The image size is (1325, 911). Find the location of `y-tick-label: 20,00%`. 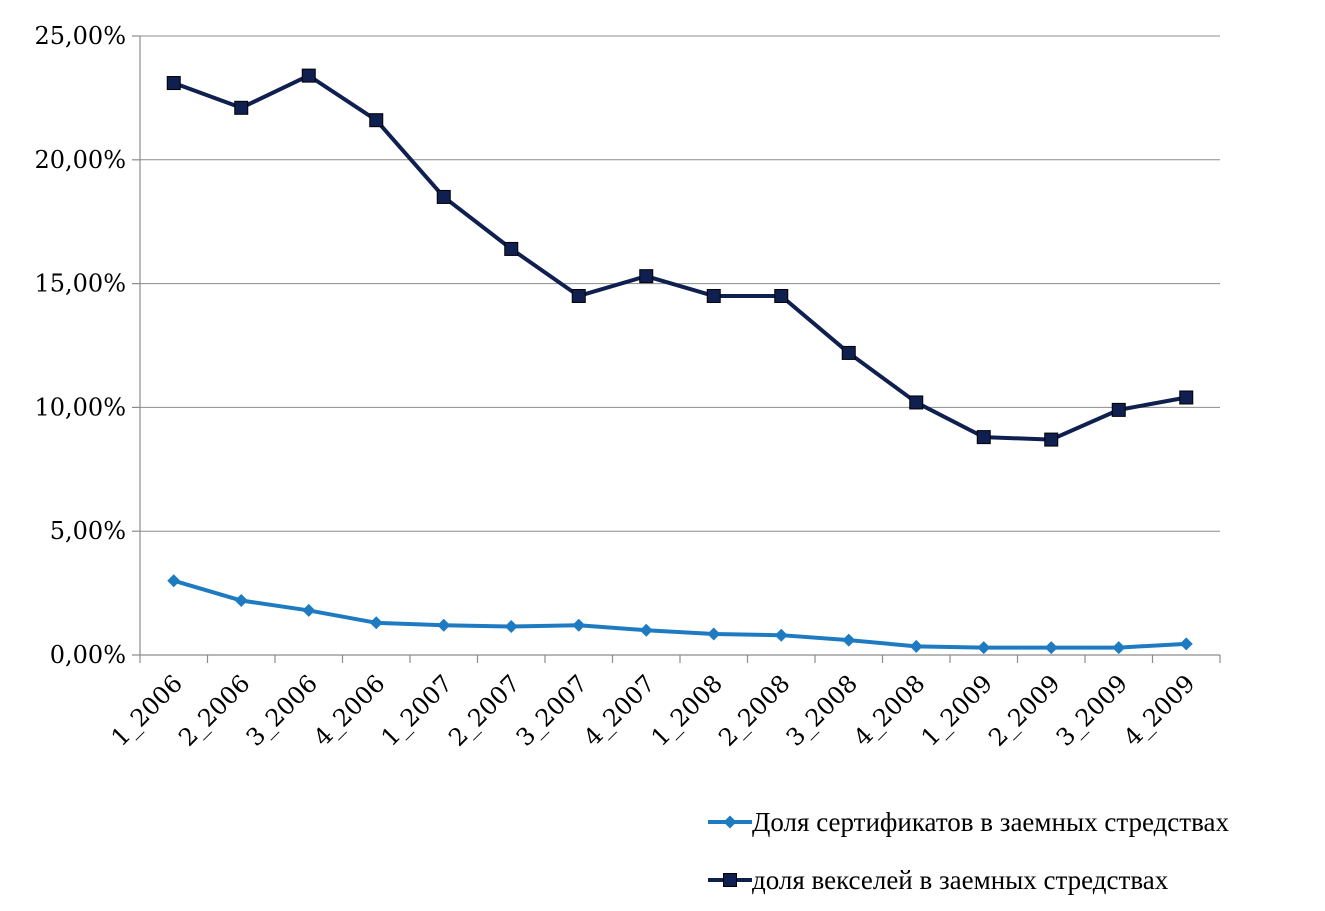

y-tick-label: 20,00% is located at coordinates (80, 160).